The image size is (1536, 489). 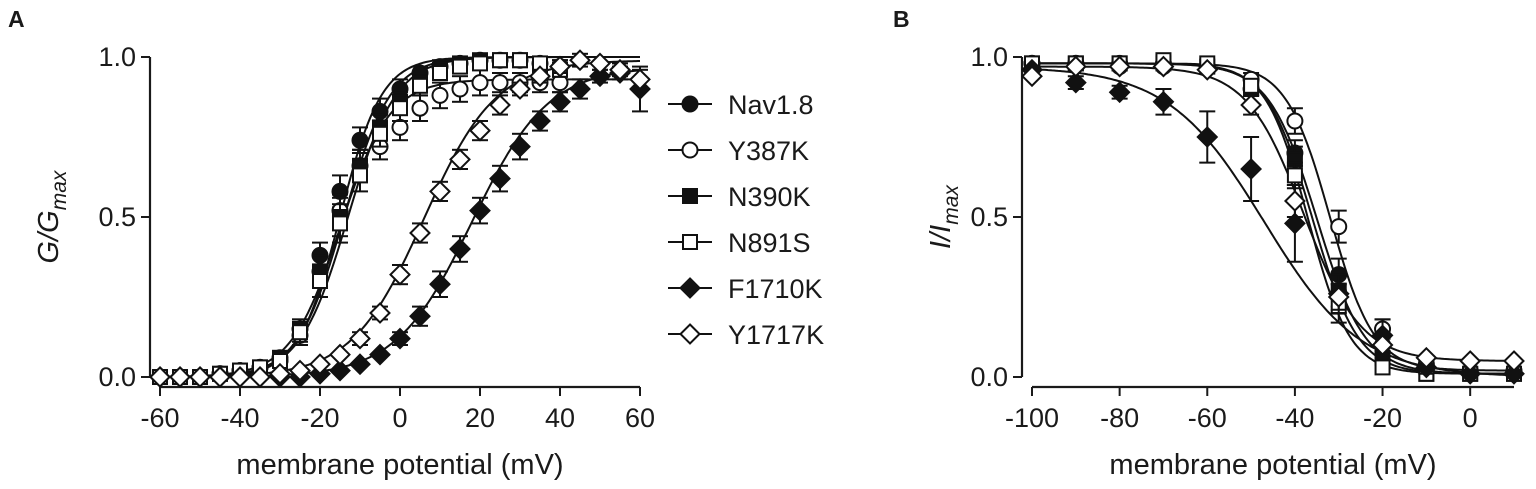 What do you see at coordinates (640, 418) in the screenshot?
I see `x-tick-label: 60` at bounding box center [640, 418].